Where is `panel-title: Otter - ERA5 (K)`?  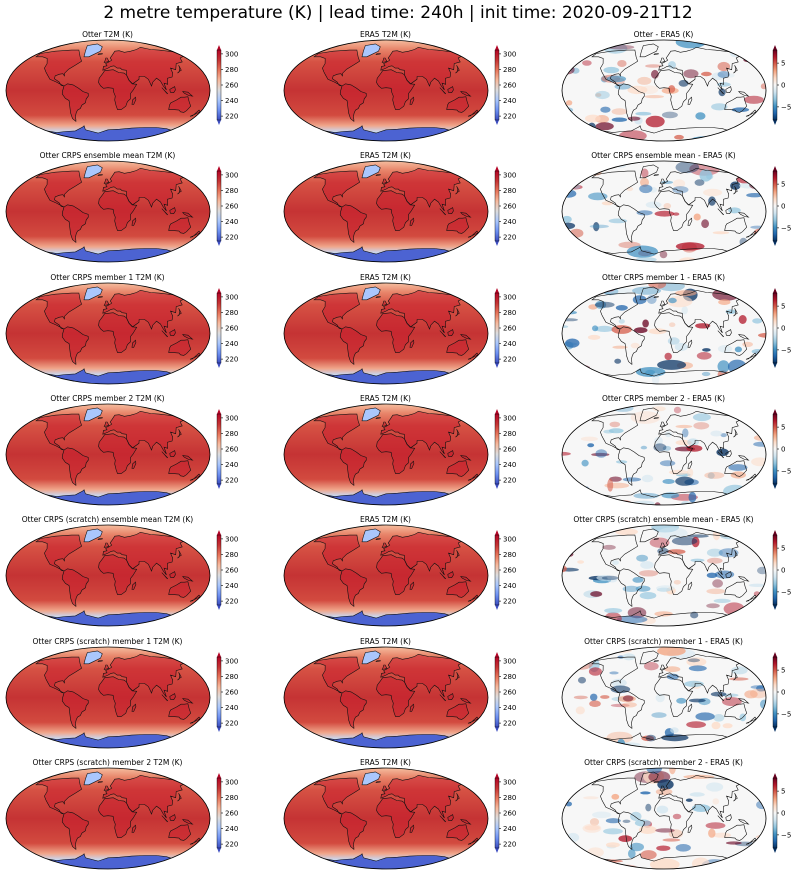 panel-title: Otter - ERA5 (K) is located at coordinates (663, 34).